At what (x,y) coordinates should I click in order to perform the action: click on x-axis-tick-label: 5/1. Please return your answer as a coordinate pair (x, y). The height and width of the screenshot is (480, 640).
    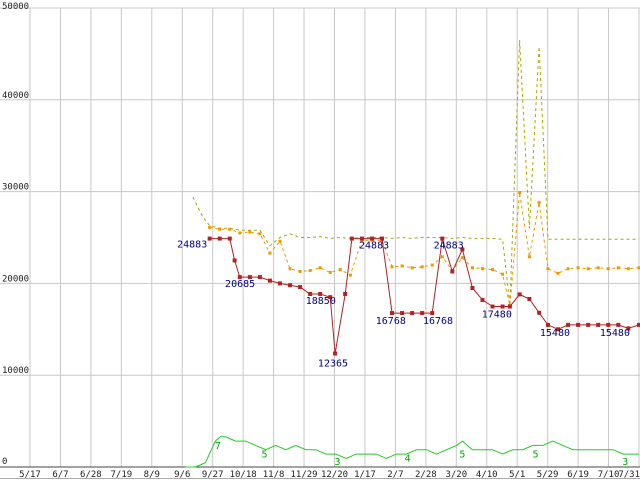
    Looking at the image, I should click on (517, 475).